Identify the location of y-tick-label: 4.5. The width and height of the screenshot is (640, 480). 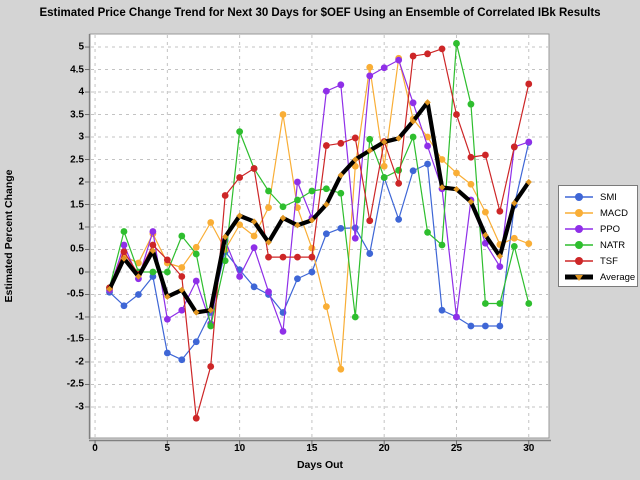
(77, 70).